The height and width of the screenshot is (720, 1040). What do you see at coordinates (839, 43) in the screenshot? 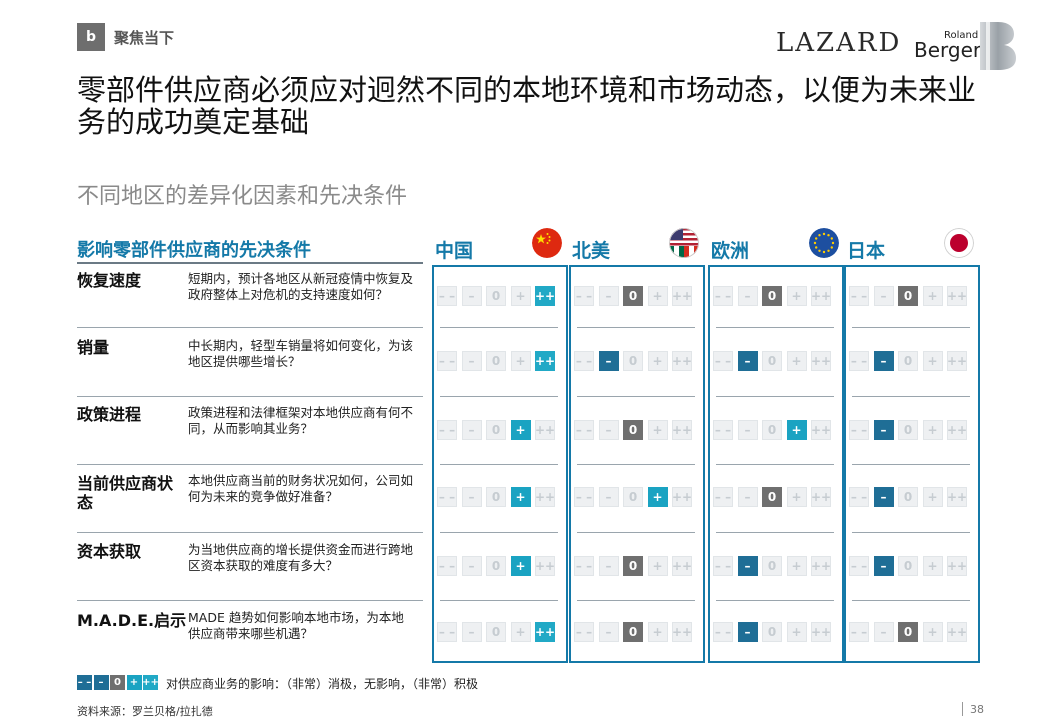
I see `lazard-logo: LAZARD` at bounding box center [839, 43].